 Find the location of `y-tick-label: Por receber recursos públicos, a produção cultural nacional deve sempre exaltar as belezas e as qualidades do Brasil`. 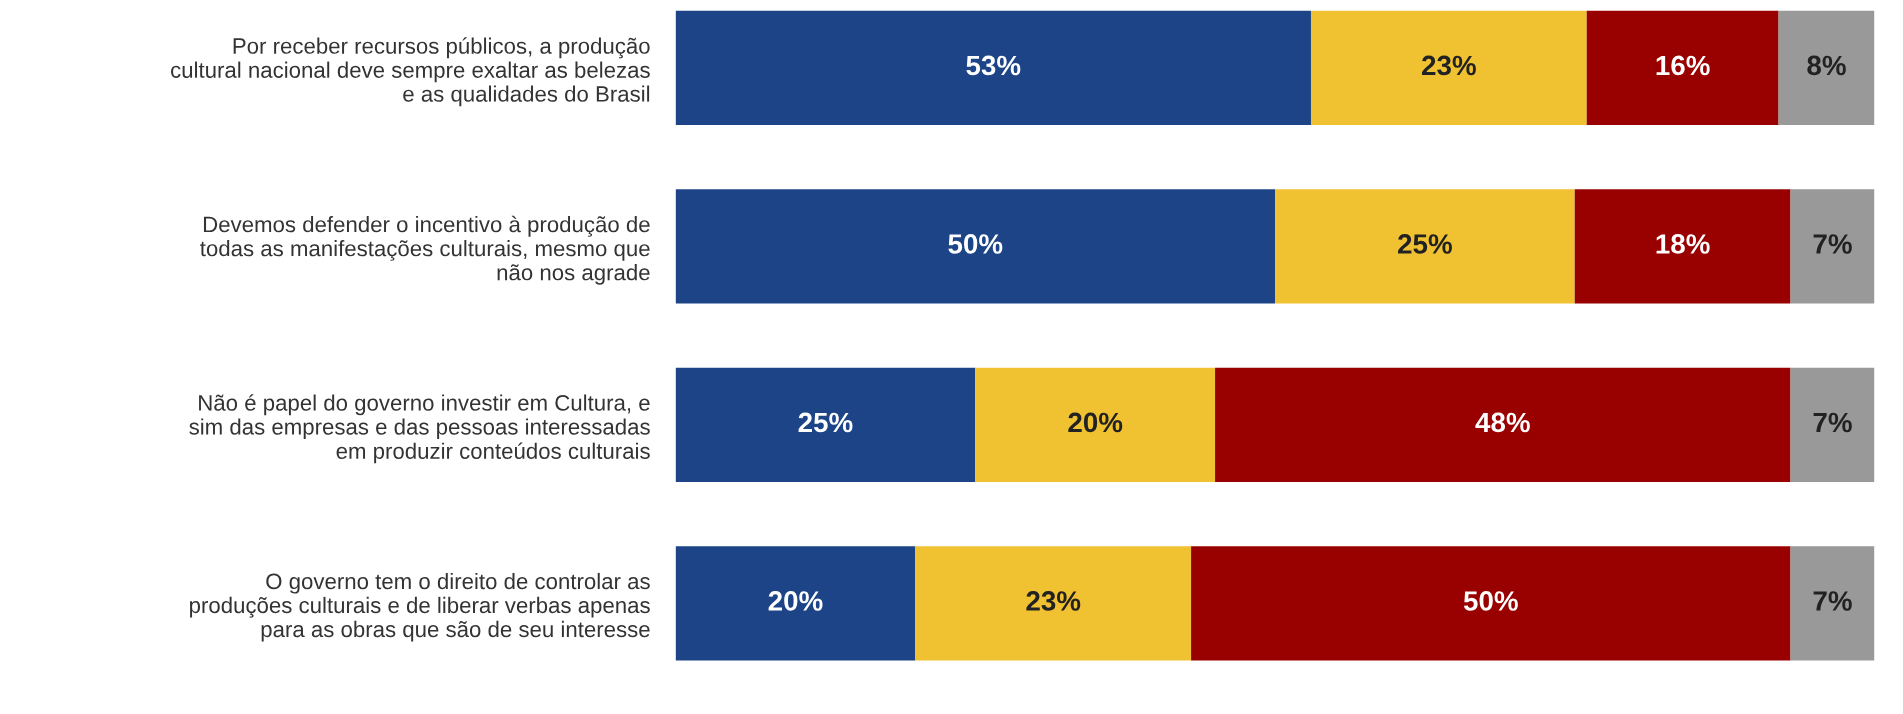

y-tick-label: Por receber recursos públicos, a produção cultural nacional deve sempre exaltar as belezas e as qualidades do Brasil is located at coordinates (410, 72).